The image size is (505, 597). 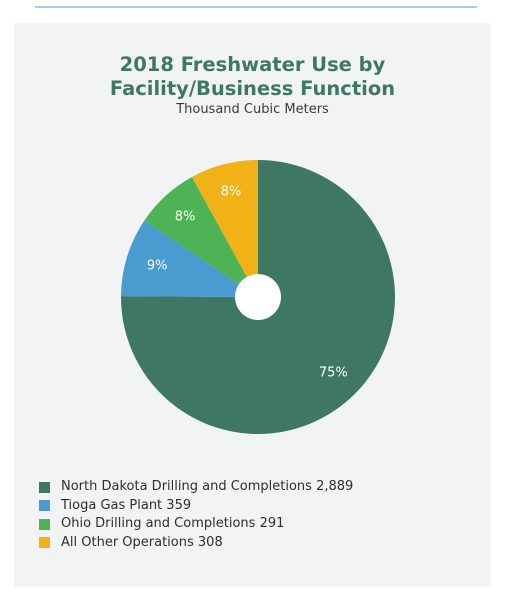 I want to click on legend-label: All Other Operations 308, so click(x=142, y=543).